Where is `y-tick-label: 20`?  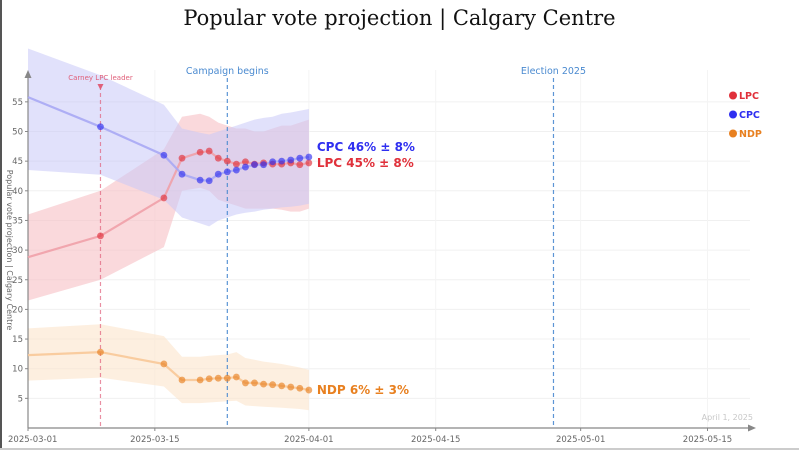
y-tick-label: 20 is located at coordinates (17, 310).